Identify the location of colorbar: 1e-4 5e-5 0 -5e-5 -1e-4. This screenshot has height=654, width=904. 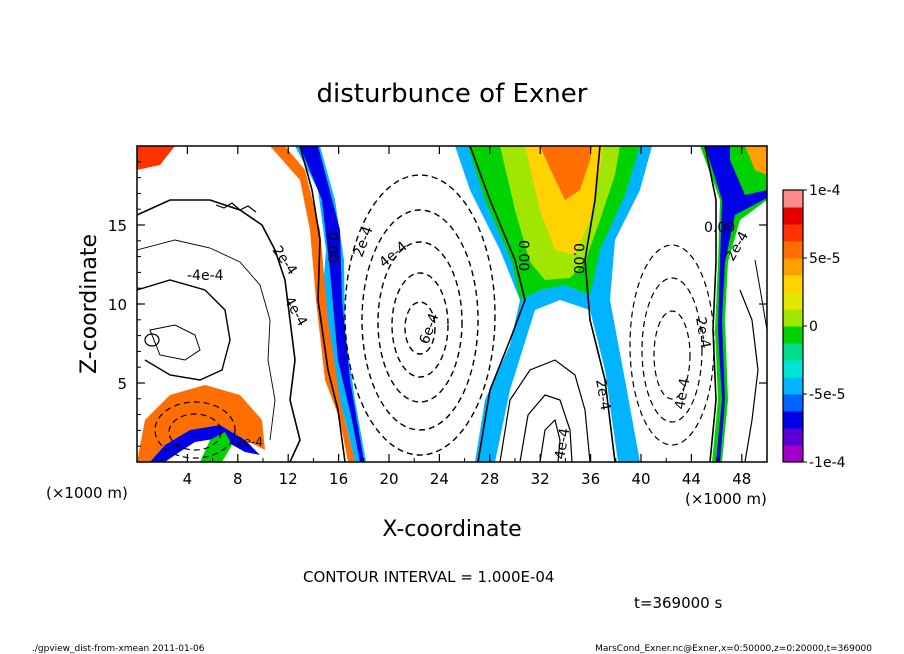
(814, 327).